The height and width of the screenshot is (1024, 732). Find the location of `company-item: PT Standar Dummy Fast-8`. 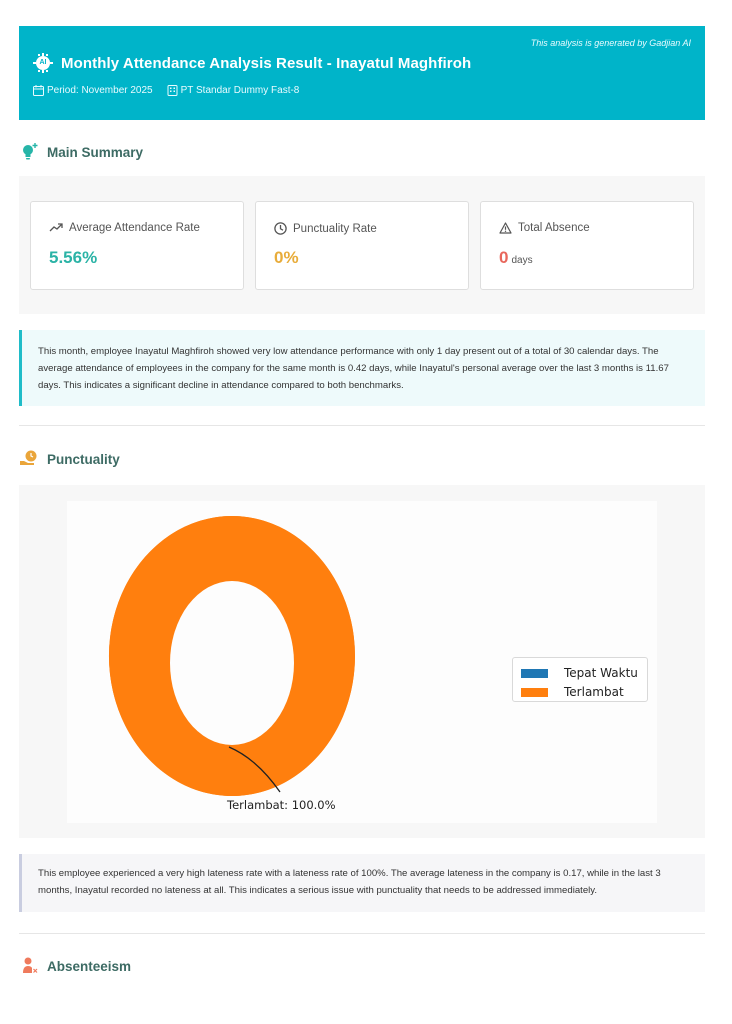

company-item: PT Standar Dummy Fast-8 is located at coordinates (233, 90).